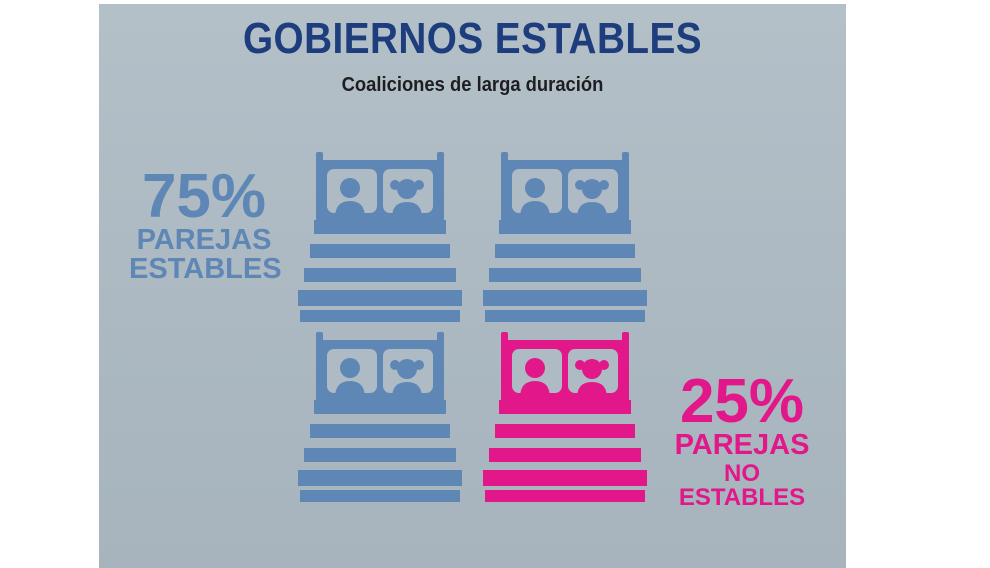 This screenshot has width=990, height=568. What do you see at coordinates (205, 269) in the screenshot?
I see `stable-label-line2: ESTABLES` at bounding box center [205, 269].